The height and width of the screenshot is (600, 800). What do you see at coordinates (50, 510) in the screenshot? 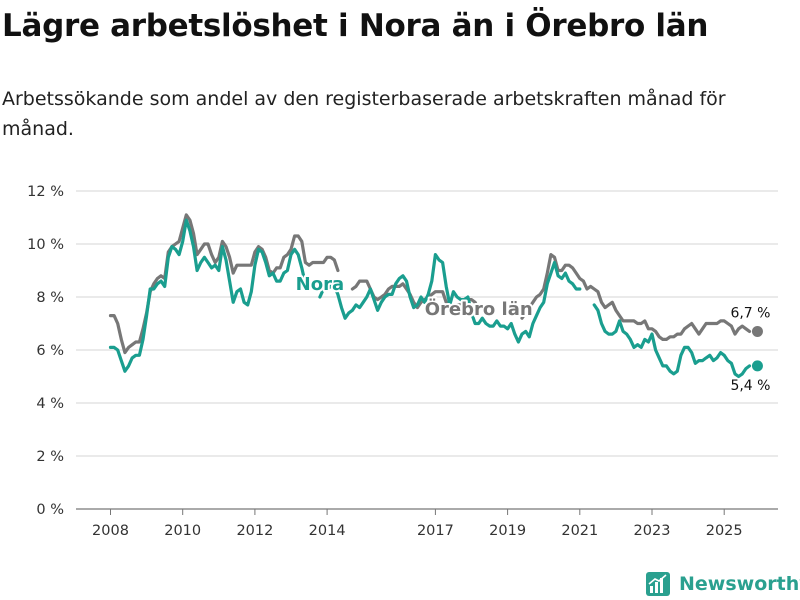
I see `y-tick-label: 0 %` at bounding box center [50, 510].